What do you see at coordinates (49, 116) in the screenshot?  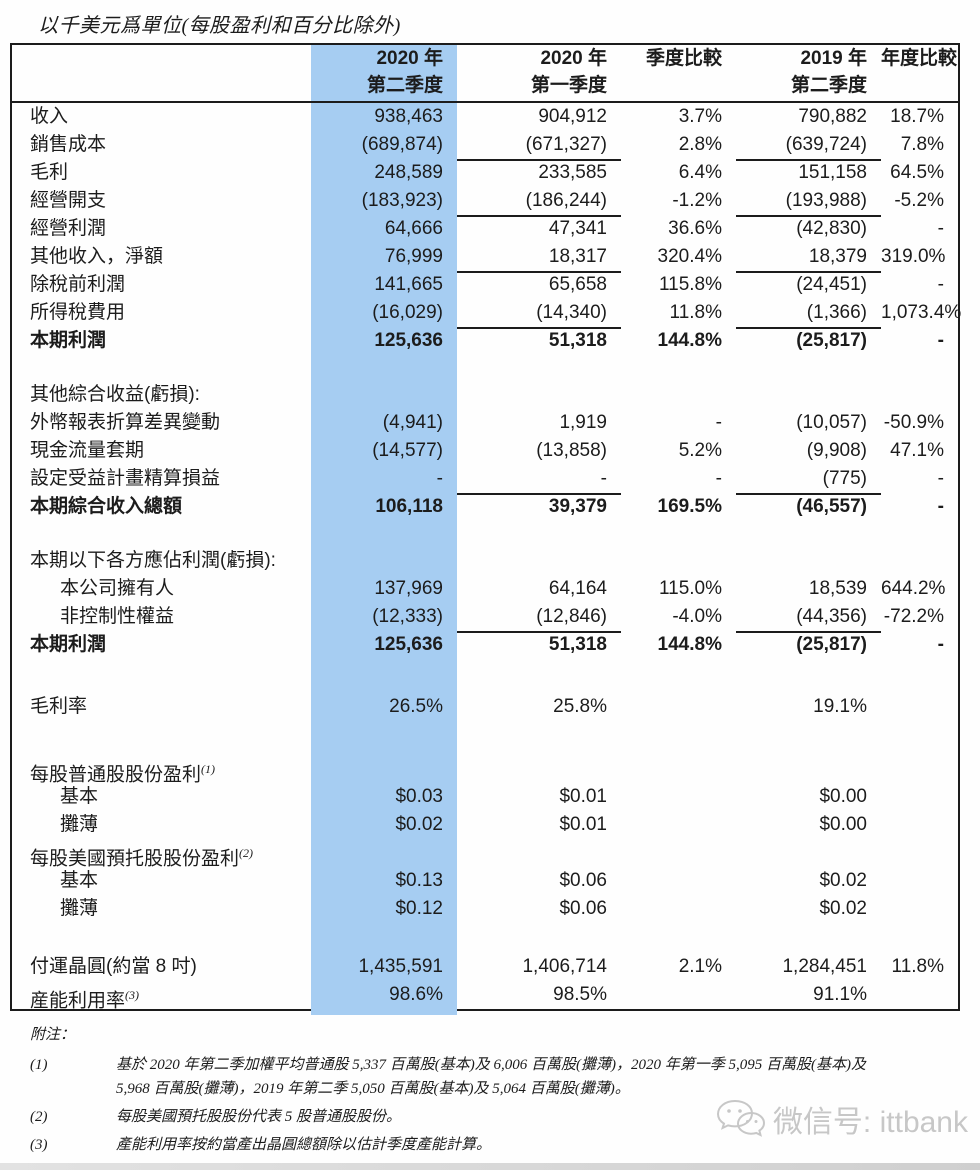 I see `row-label: 收入` at bounding box center [49, 116].